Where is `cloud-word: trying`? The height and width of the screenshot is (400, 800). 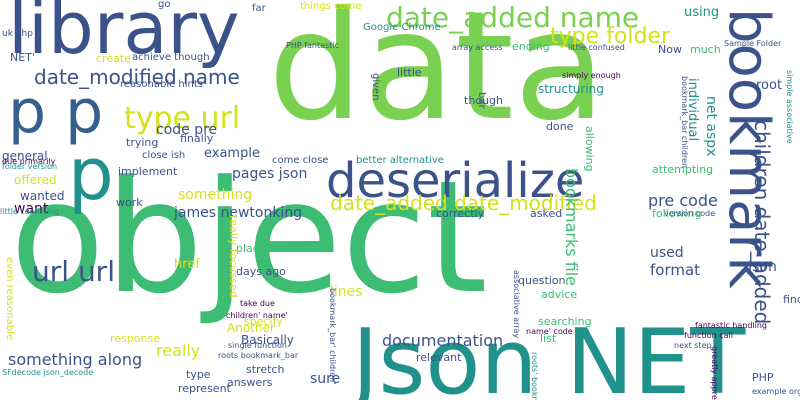
cloud-word: trying is located at coordinates (142, 142).